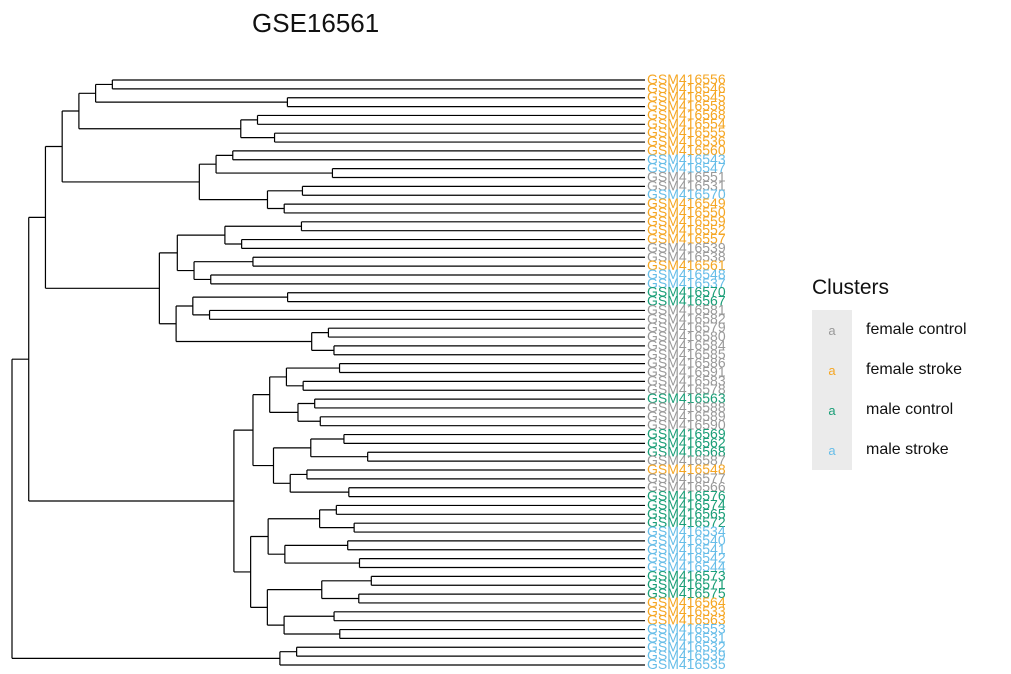 Image resolution: width=1011 pixels, height=674 pixels. I want to click on leaf-label: GSM416534, so click(686, 531).